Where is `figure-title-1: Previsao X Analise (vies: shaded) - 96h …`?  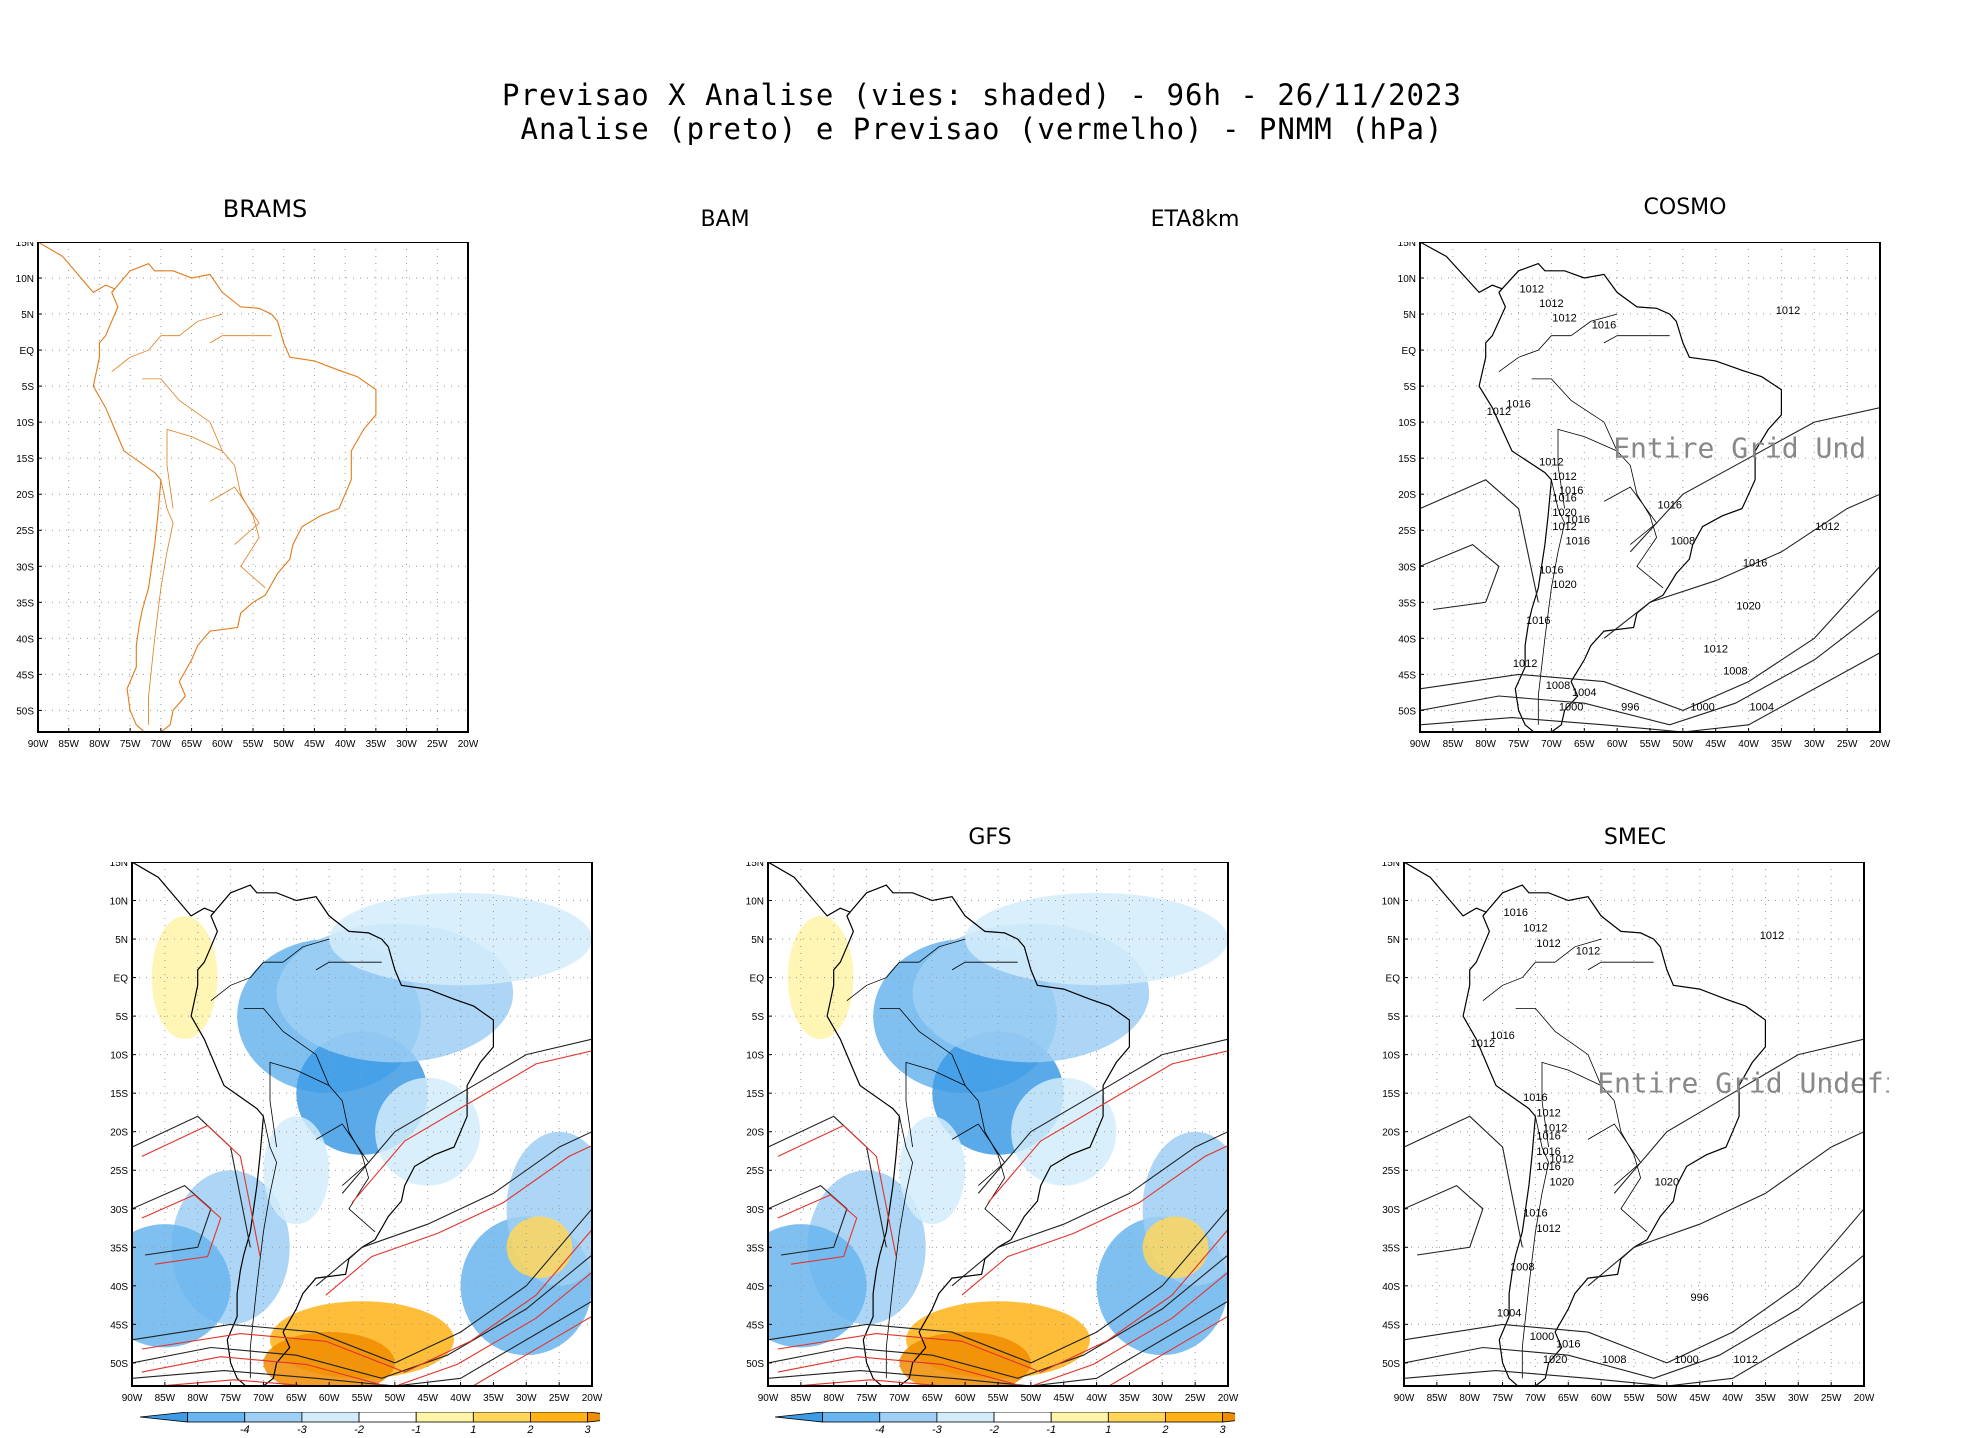 figure-title-1: Previsao X Analise (vies: shaded) - 96h … is located at coordinates (982, 95).